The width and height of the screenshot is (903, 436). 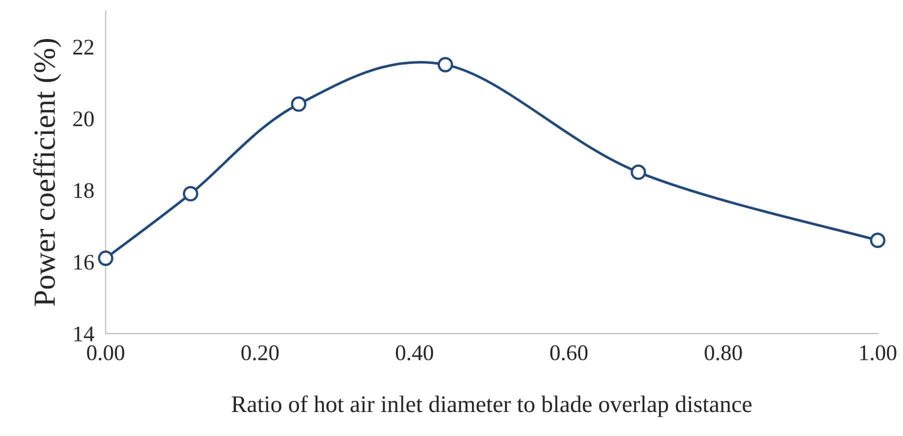 What do you see at coordinates (415, 352) in the screenshot?
I see `x-tick-label: 0.40` at bounding box center [415, 352].